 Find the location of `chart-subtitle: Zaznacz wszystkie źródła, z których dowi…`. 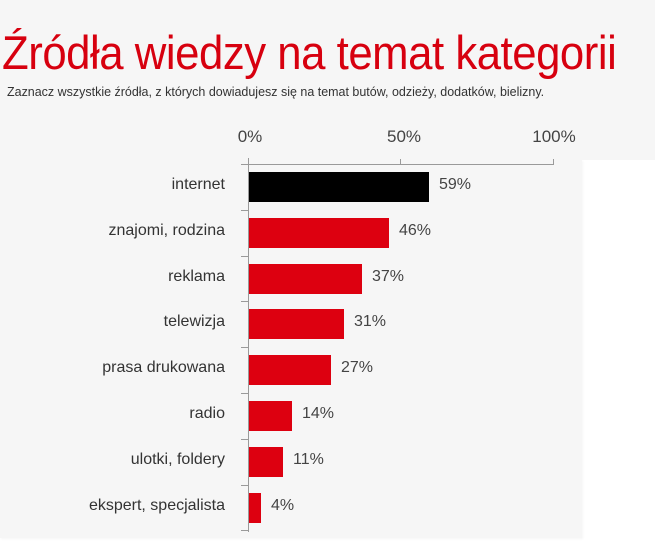

chart-subtitle: Zaznacz wszystkie źródła, z których dowi… is located at coordinates (276, 91).